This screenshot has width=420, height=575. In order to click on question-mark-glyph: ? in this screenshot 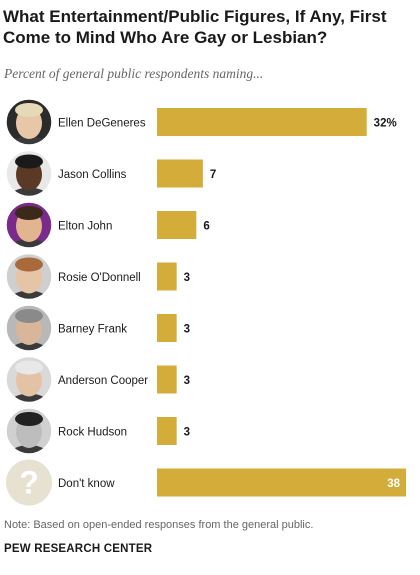, I will do `click(29, 483)`.